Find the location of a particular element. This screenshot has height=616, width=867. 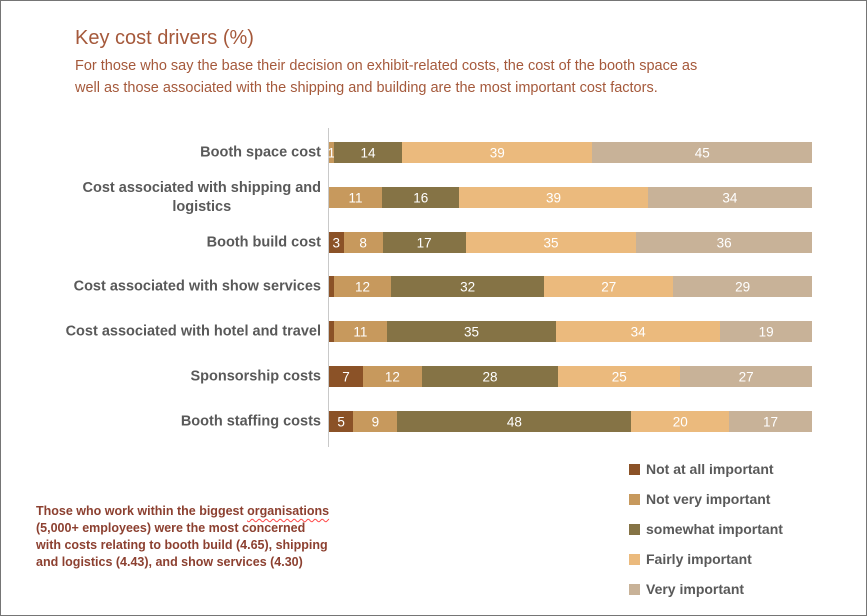

bar-segment-value-label: 1 is located at coordinates (331, 152).